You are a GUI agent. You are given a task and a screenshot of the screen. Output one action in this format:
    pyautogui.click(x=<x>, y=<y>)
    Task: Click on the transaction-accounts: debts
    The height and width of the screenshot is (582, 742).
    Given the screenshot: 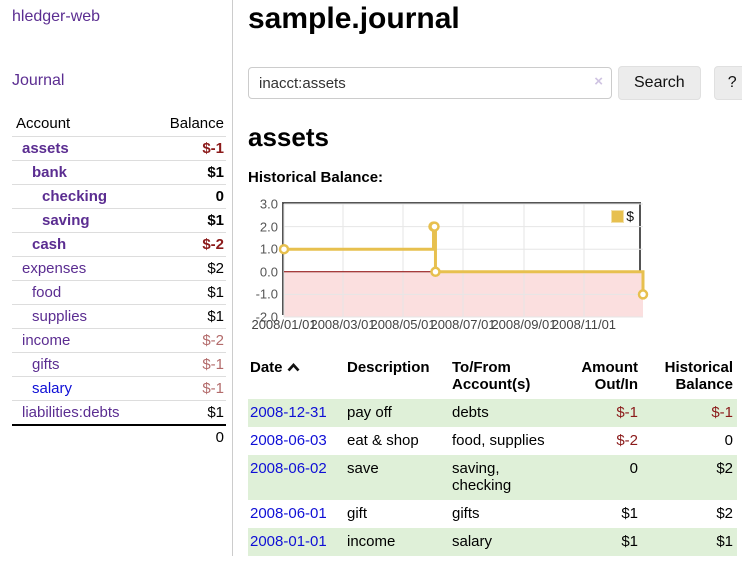 What is the action you would take?
    pyautogui.click(x=505, y=413)
    